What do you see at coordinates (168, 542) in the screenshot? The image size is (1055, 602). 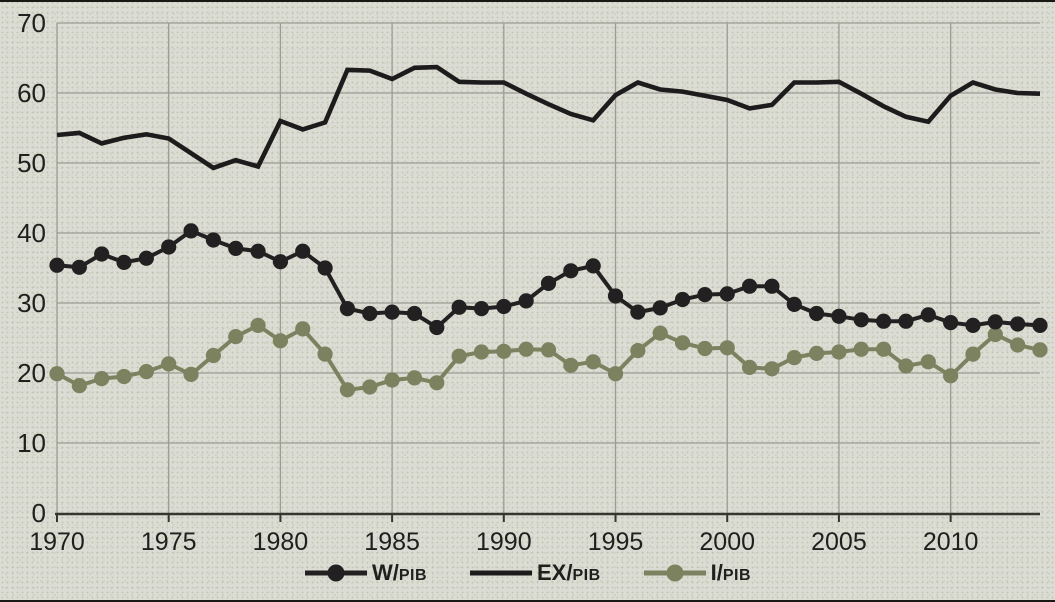 I see `x-axis-label-1975: 1975` at bounding box center [168, 542].